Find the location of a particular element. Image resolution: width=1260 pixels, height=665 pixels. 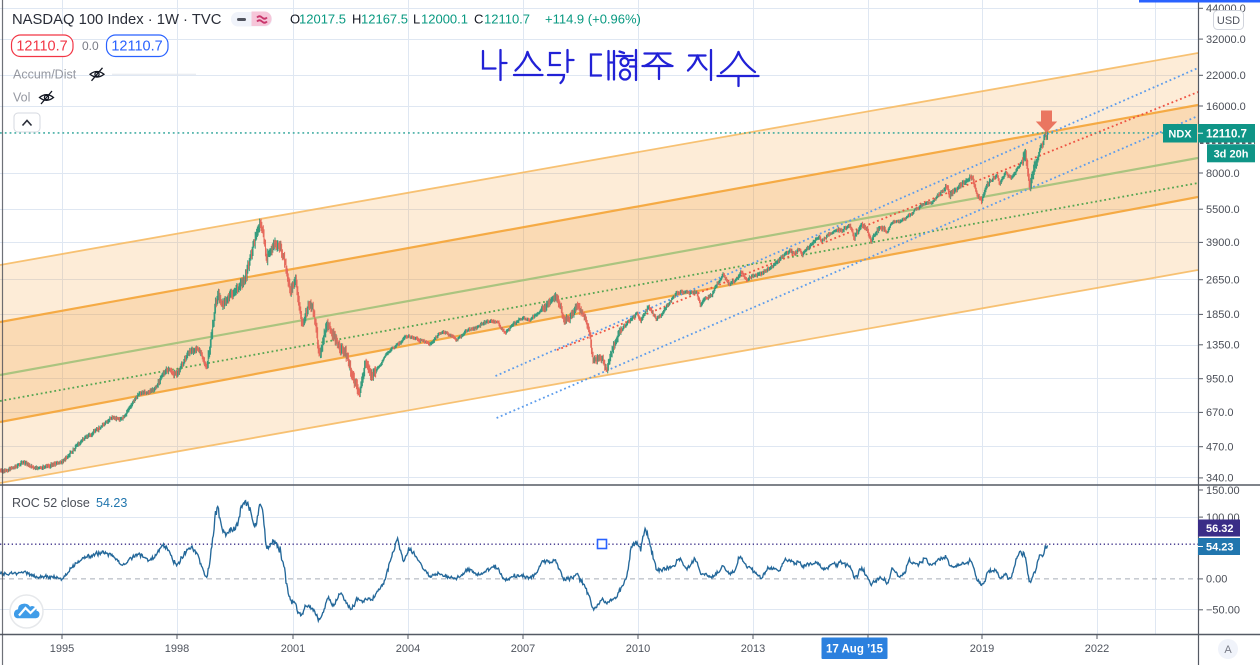

svg-text: 1995 is located at coordinates (62, 649).